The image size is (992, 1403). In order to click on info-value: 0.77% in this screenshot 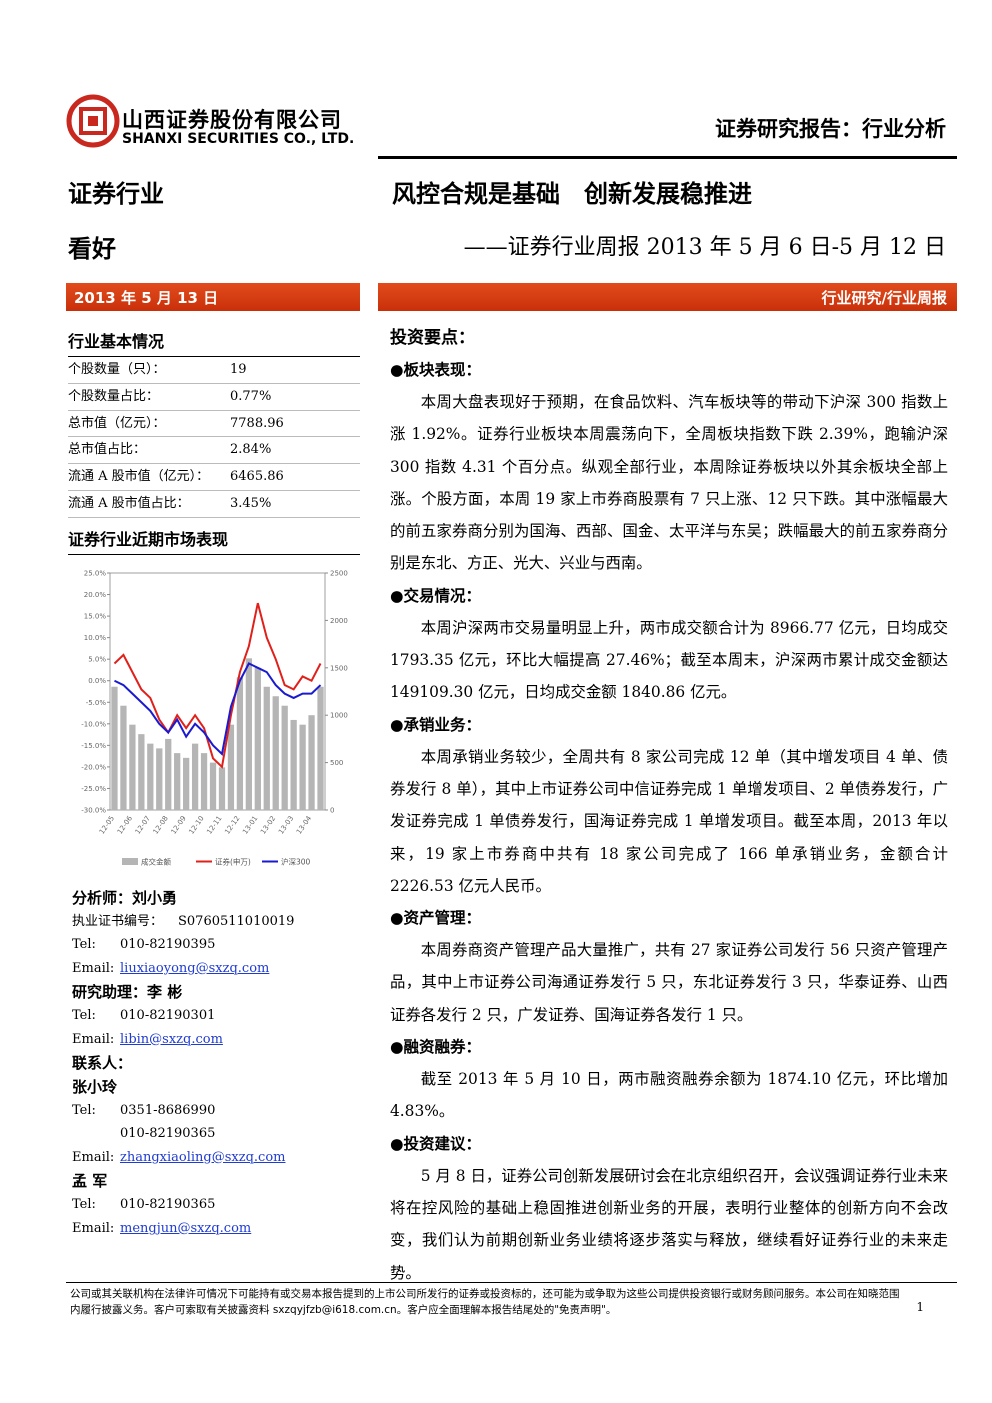, I will do `click(251, 396)`.